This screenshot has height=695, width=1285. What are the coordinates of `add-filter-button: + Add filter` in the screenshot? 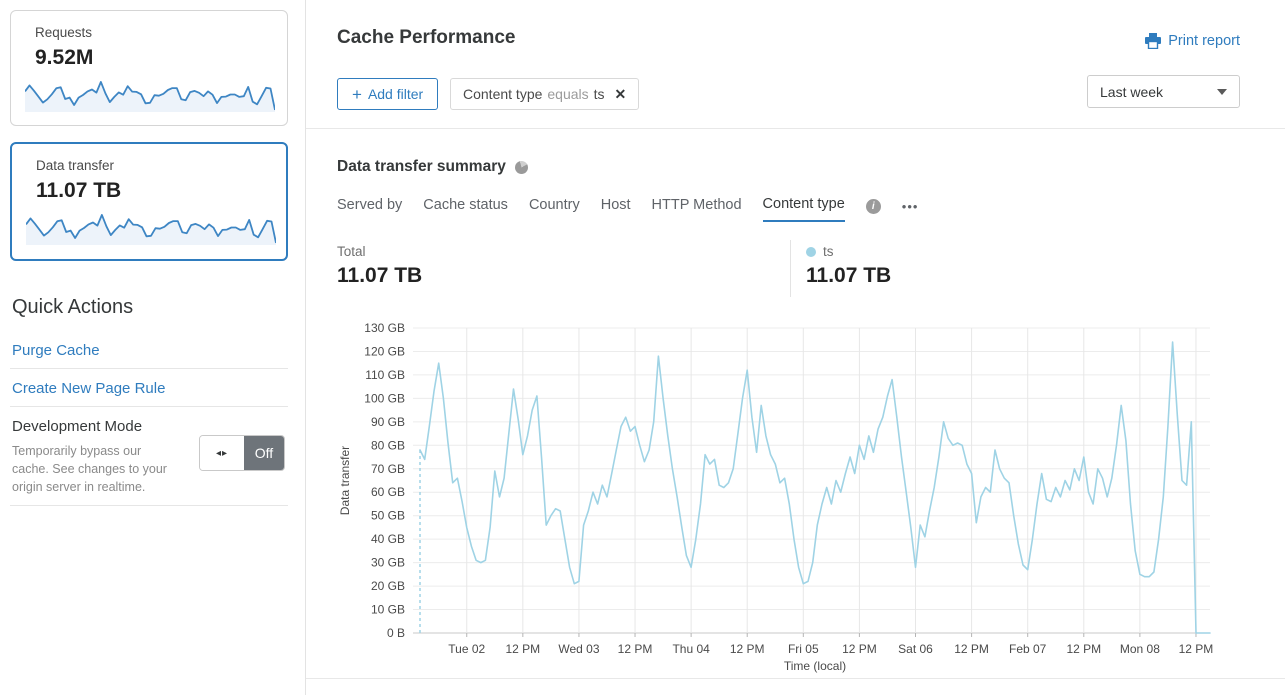 It's located at (388, 94).